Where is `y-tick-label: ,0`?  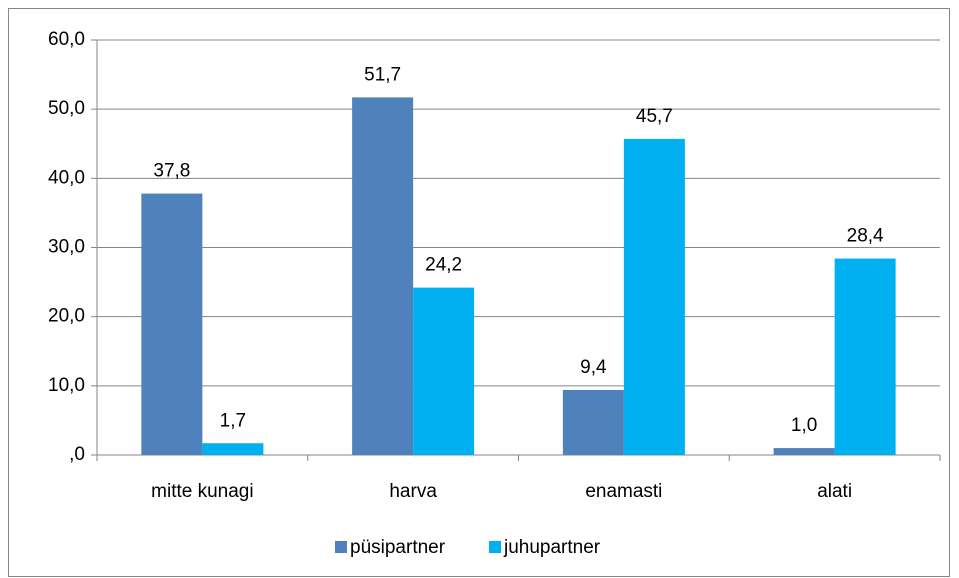 y-tick-label: ,0 is located at coordinates (77, 454).